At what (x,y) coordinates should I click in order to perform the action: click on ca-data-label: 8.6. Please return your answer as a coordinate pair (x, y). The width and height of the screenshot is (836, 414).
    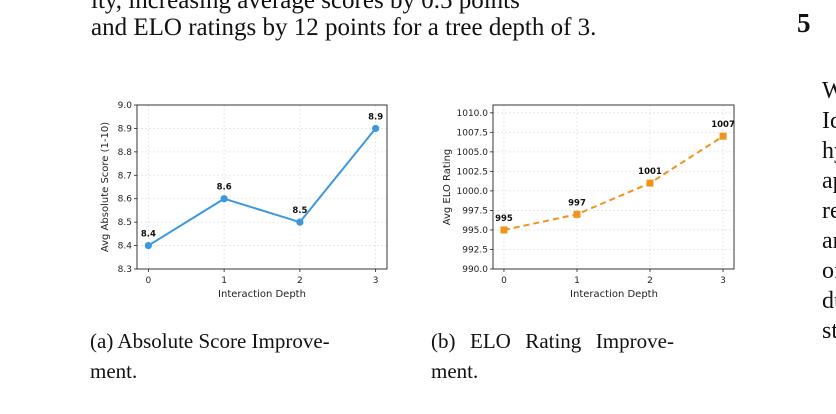
    Looking at the image, I should click on (224, 188).